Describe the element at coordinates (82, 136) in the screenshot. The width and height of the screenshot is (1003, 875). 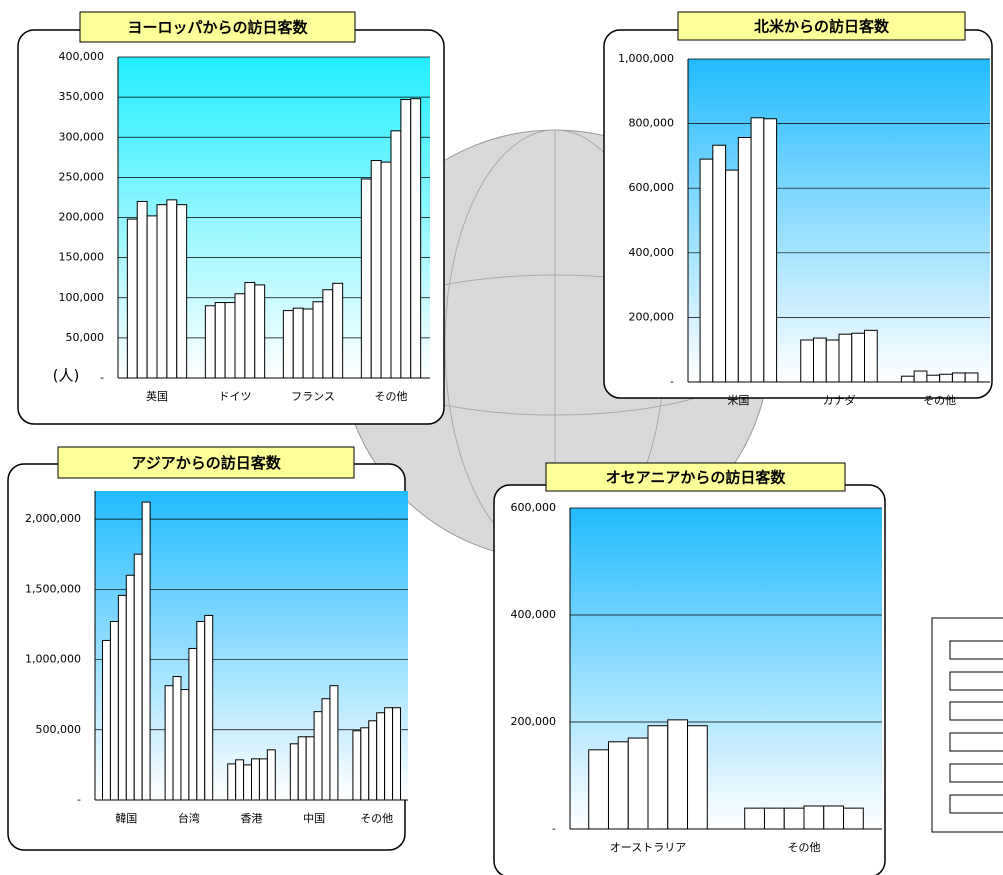
I see `y-tick-label: 300,000` at that location.